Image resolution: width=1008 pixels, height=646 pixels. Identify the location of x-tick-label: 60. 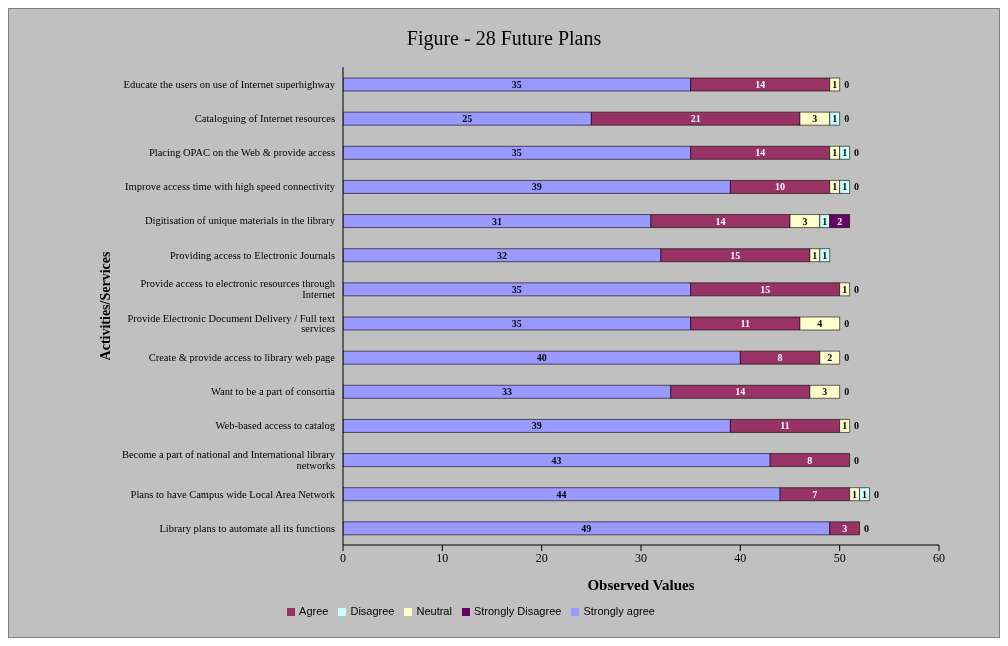
(939, 557).